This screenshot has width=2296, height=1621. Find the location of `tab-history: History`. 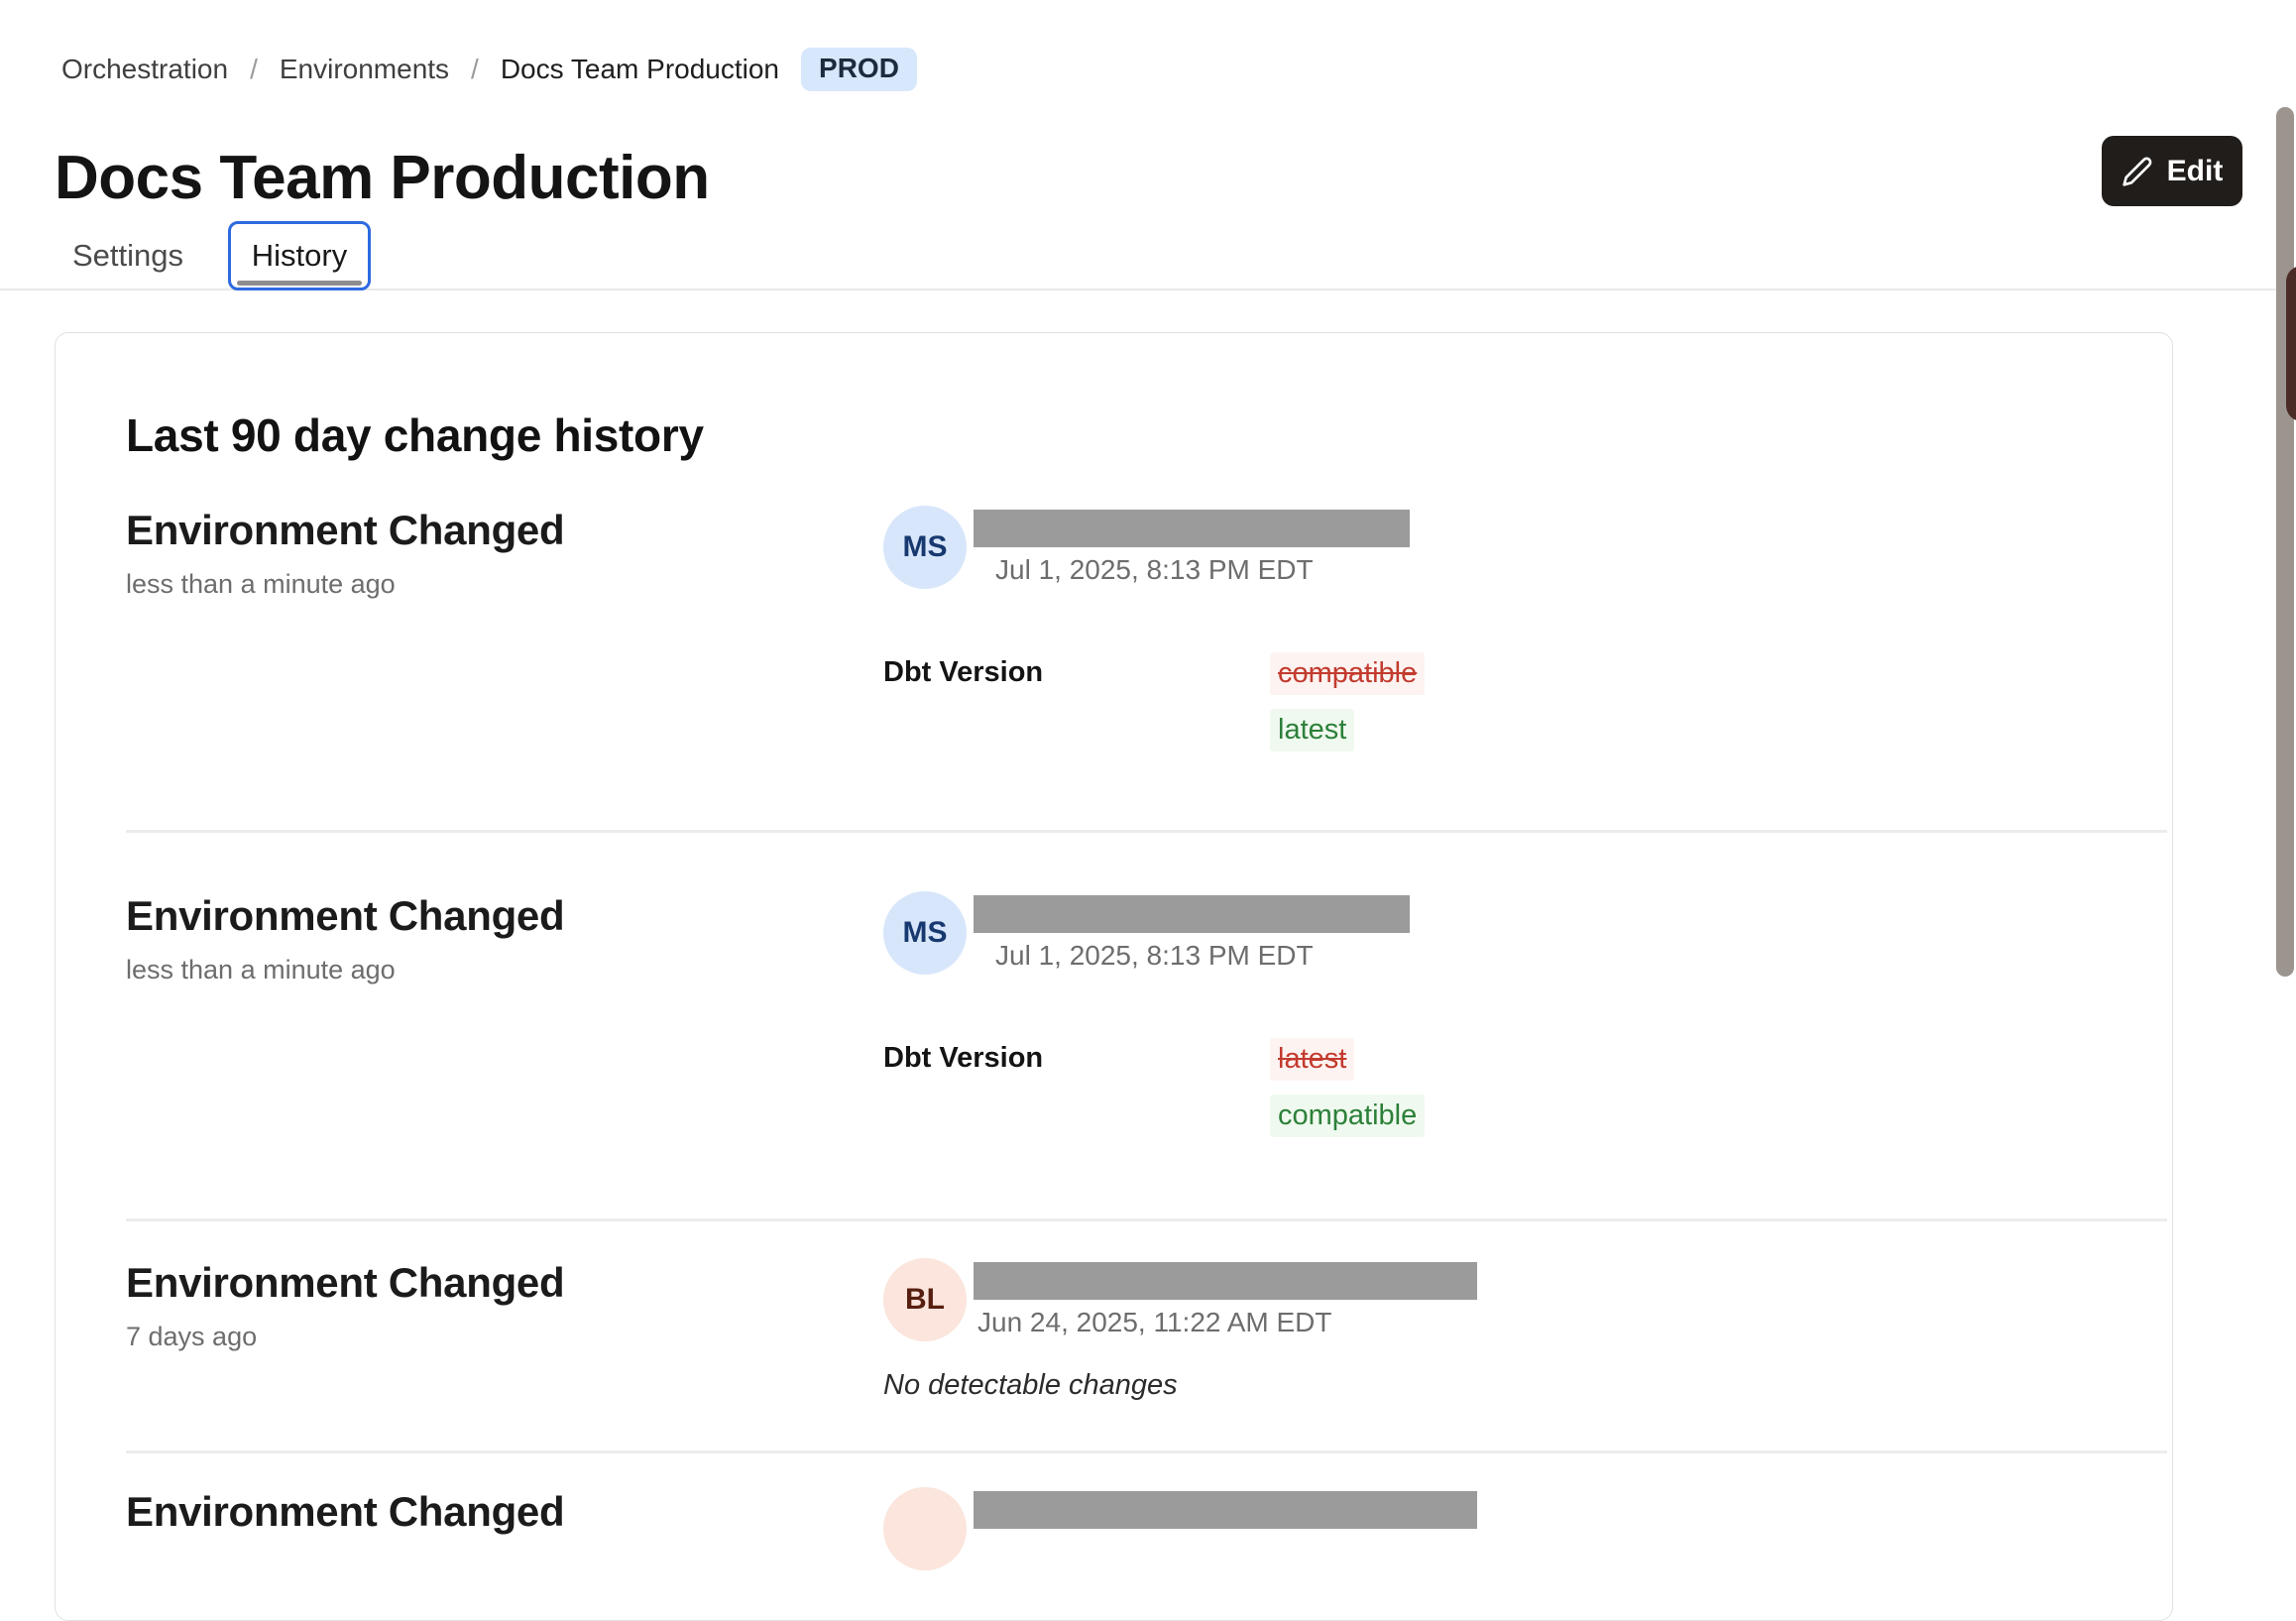

tab-history: History is located at coordinates (300, 255).